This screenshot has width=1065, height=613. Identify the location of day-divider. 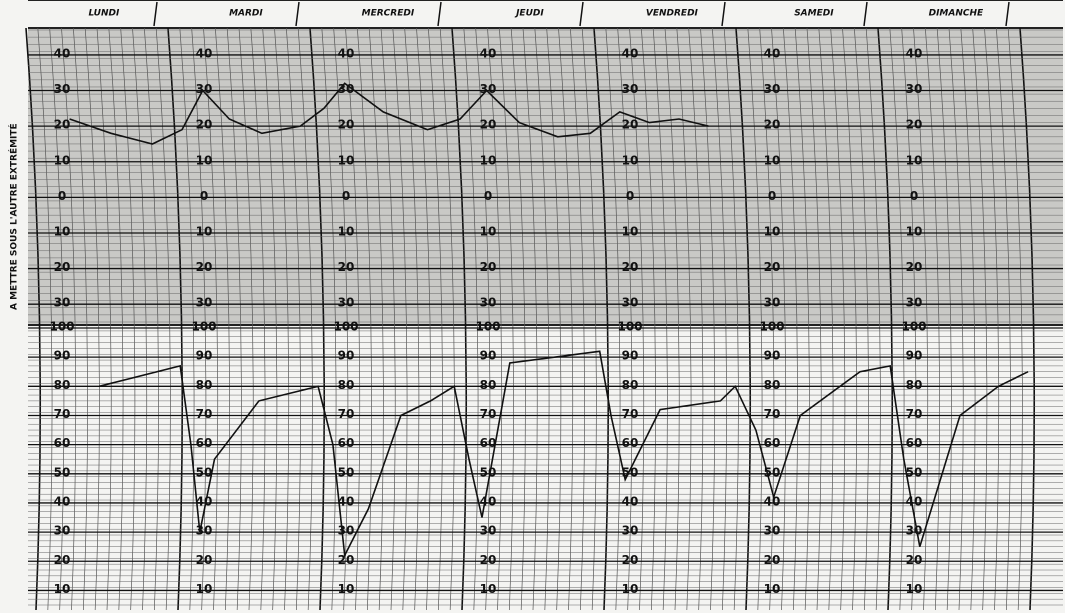
(439, 14).